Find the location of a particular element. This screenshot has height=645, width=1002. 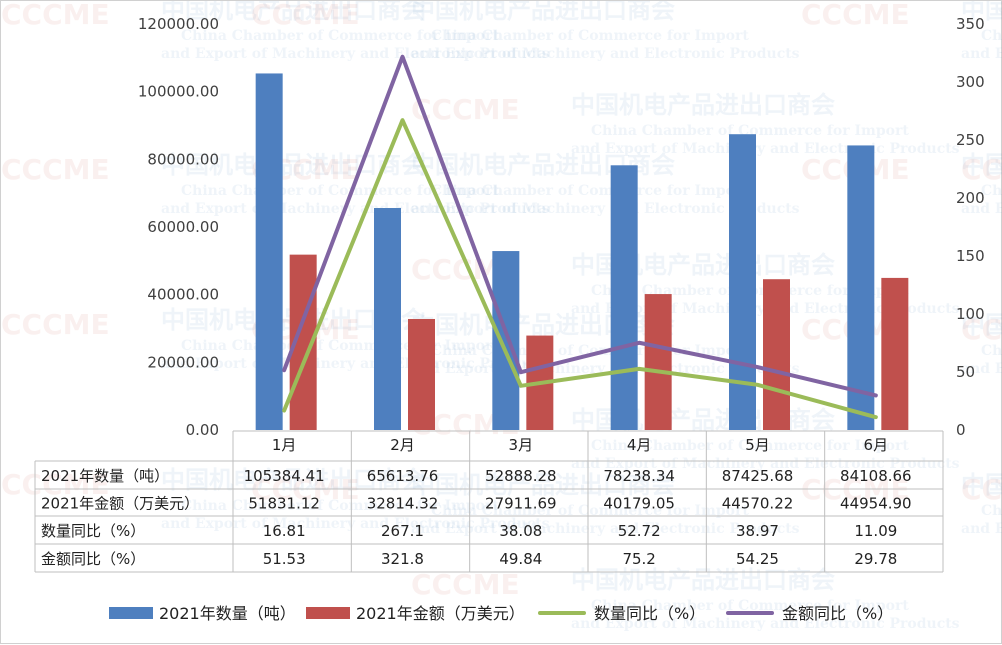

table-cell: 105384.41 is located at coordinates (284, 476).